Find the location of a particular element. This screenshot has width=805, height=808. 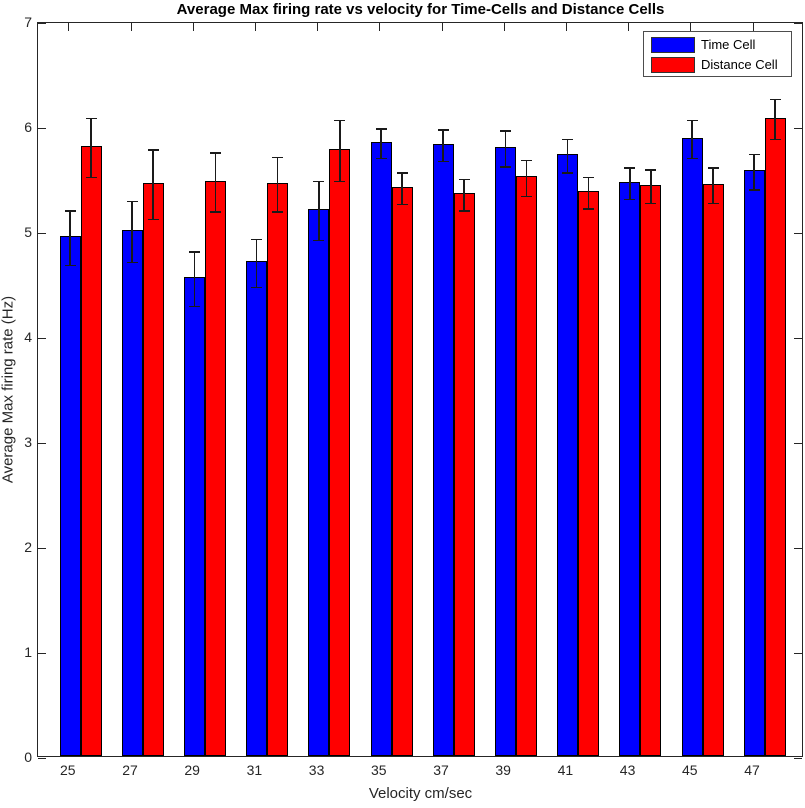

x-tick-label: 43 is located at coordinates (627, 770).